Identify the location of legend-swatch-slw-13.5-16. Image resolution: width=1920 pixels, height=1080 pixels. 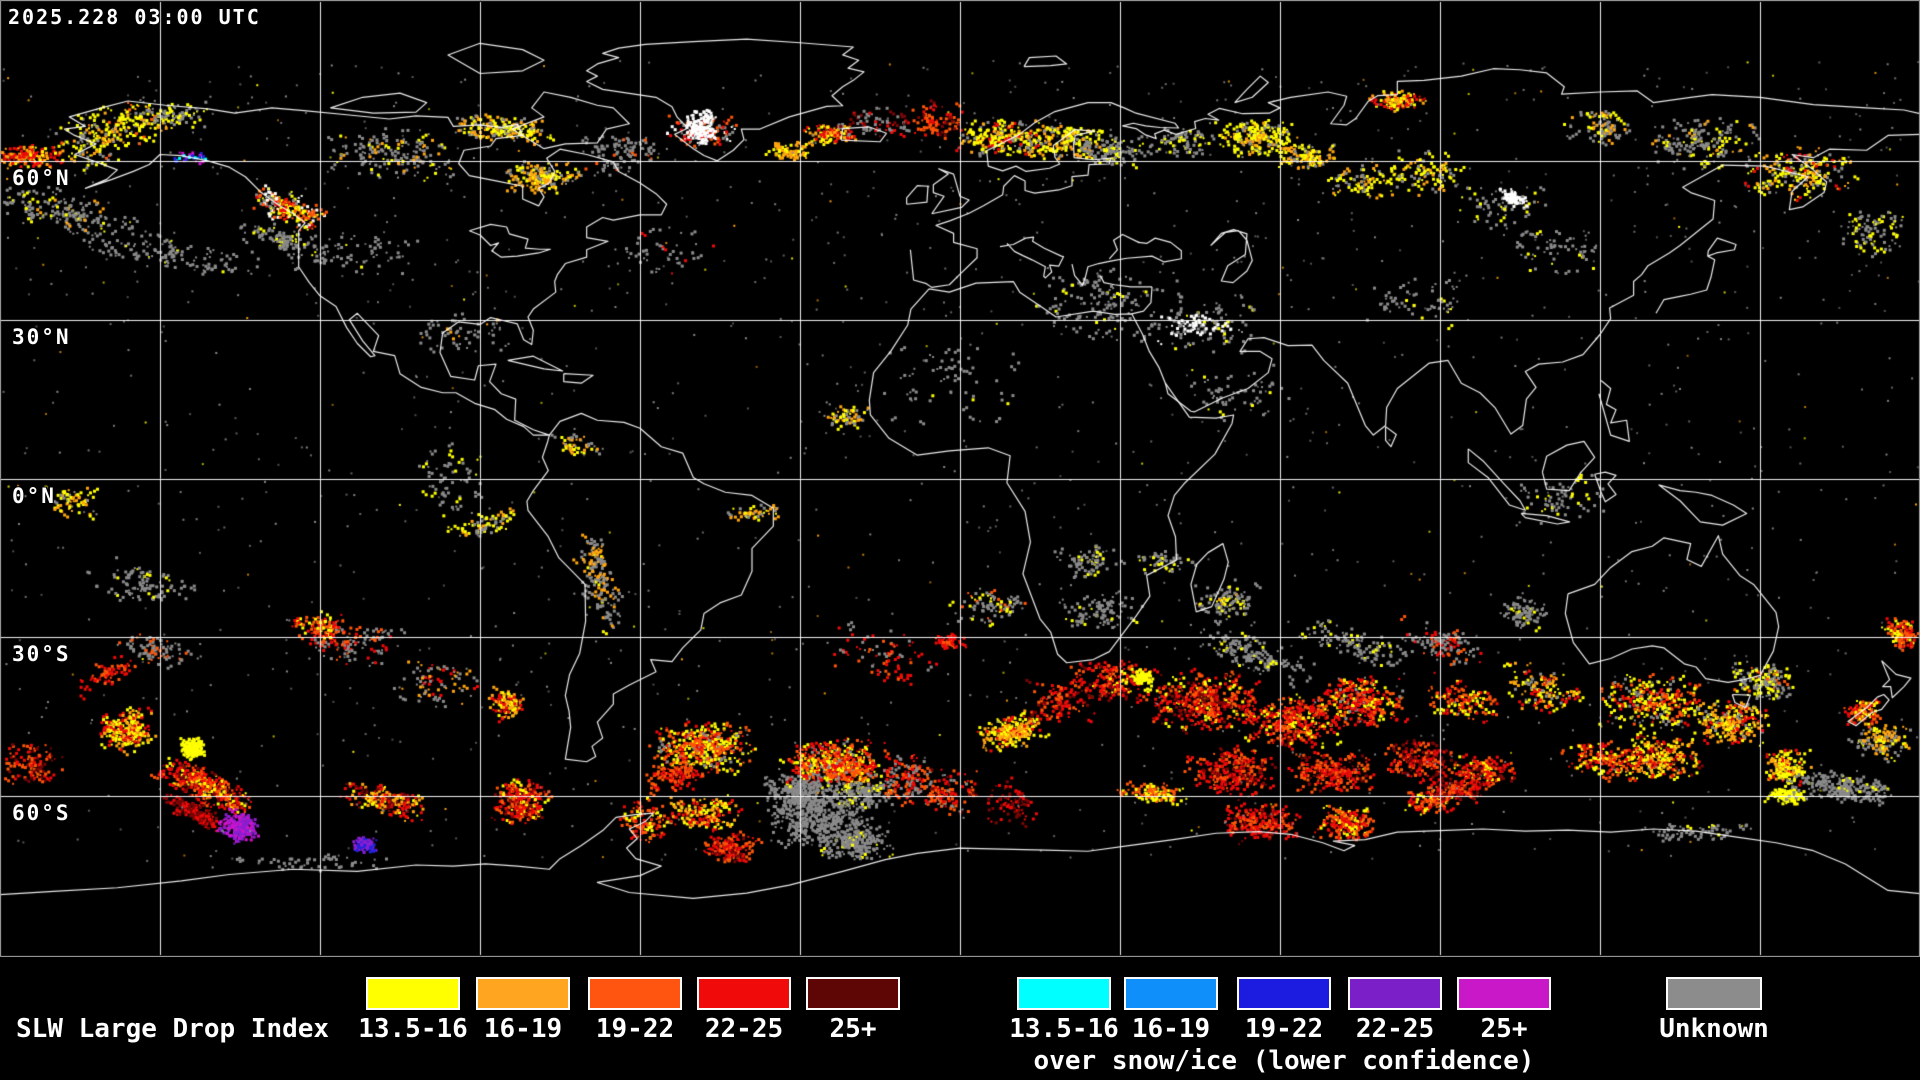
(413, 993).